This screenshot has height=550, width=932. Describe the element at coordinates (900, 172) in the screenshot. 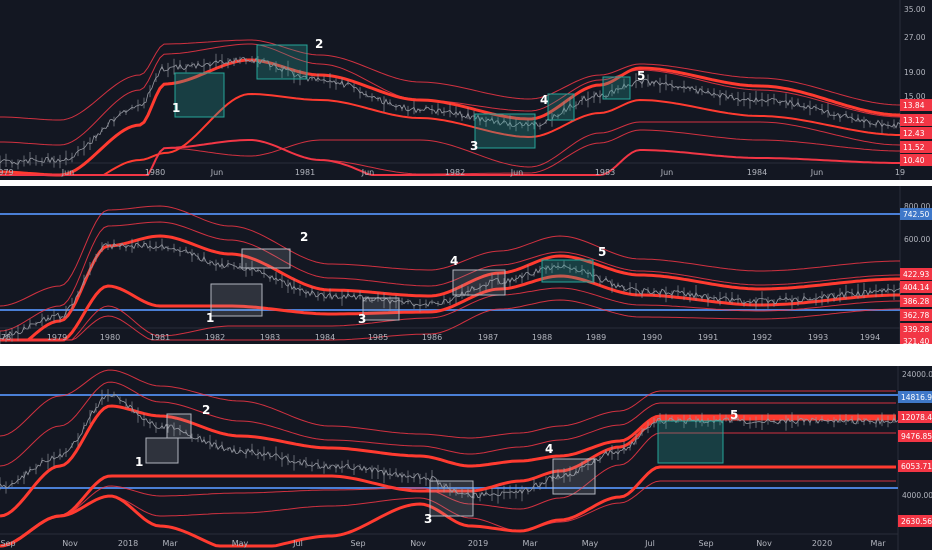

I see `x-tick-label: 19` at that location.